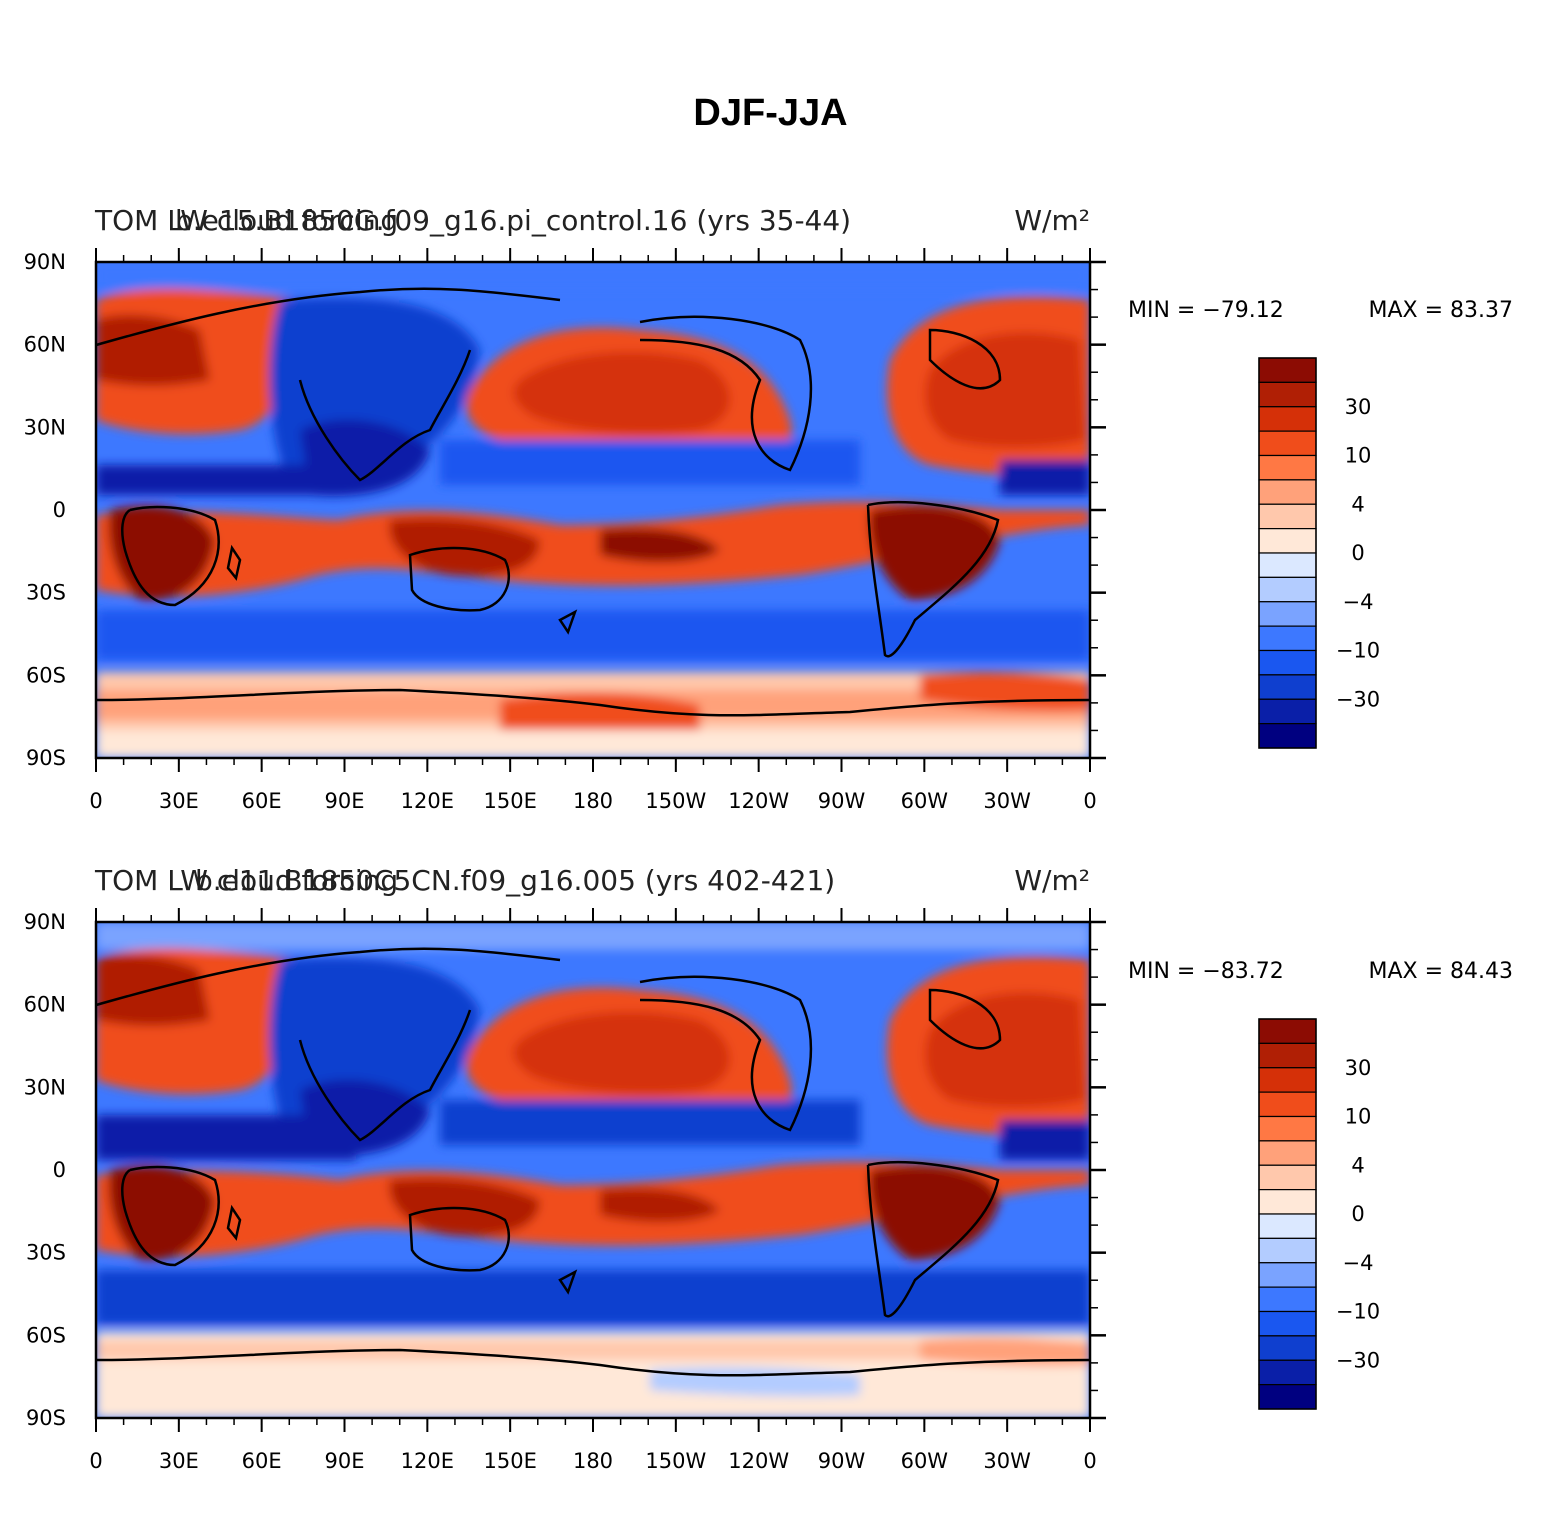 Image resolution: width=1541 pixels, height=1538 pixels. Describe the element at coordinates (427, 801) in the screenshot. I see `lon-tick-label: 120E` at that location.